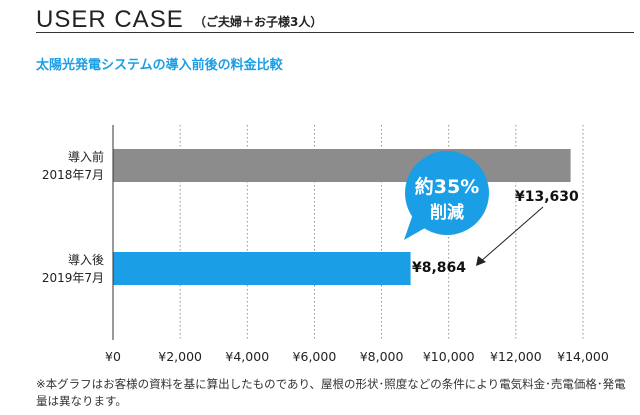  Describe the element at coordinates (583, 356) in the screenshot. I see `x-tick-label: ¥14,000` at that location.